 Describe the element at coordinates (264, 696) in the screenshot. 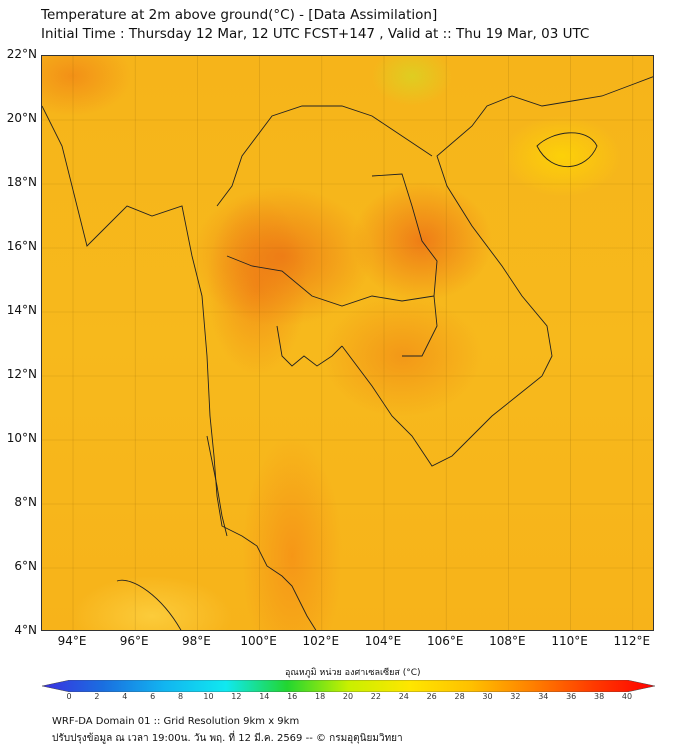

I see `colorbar-tick-label: 14` at that location.